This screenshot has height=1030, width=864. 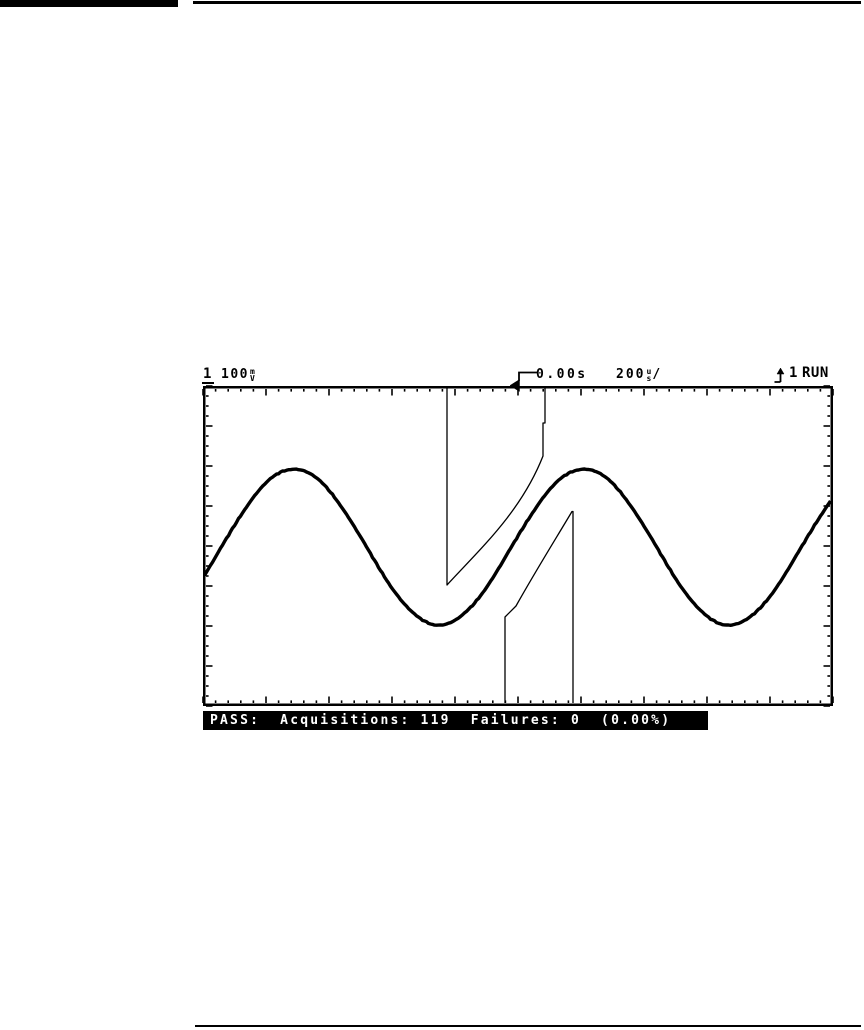 I want to click on channel-1-sine-trace, so click(x=518, y=547).